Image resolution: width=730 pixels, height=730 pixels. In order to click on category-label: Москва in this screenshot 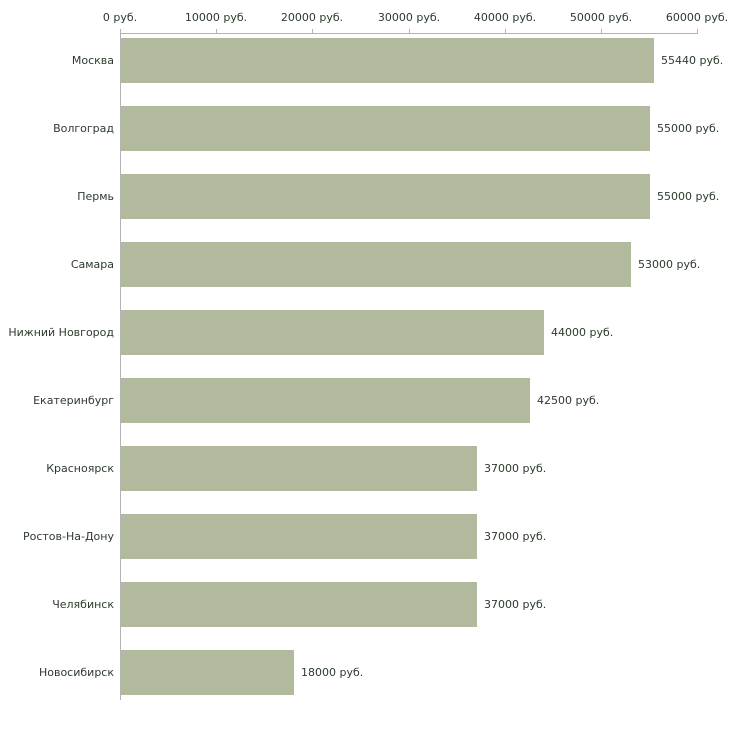, I will do `click(92, 60)`.